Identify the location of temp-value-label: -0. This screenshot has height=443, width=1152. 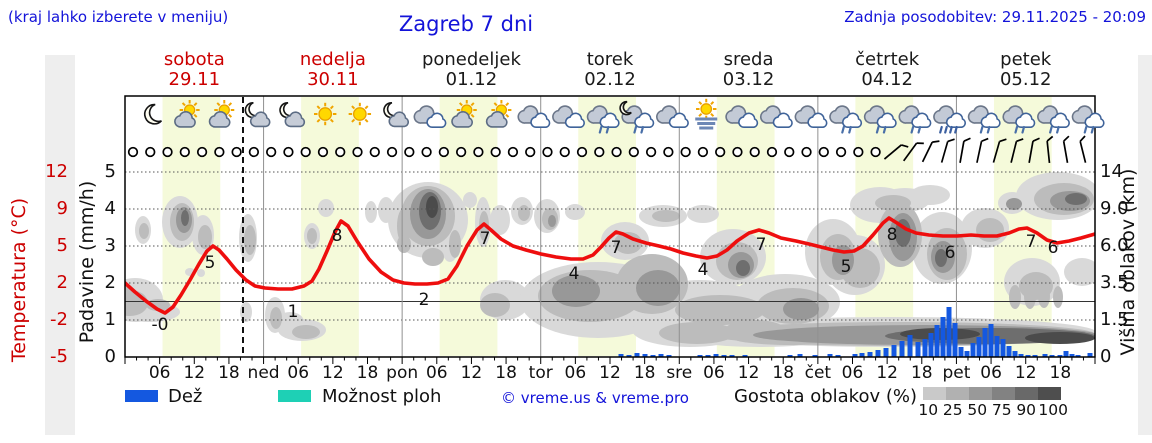
(160, 325).